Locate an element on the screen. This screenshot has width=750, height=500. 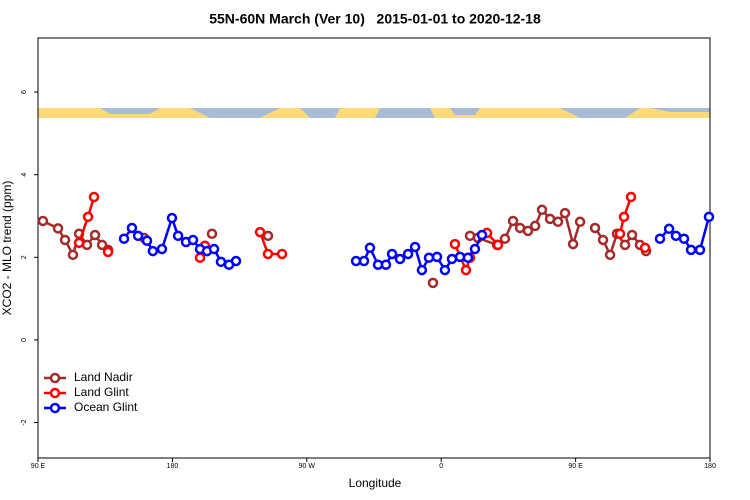
legend-label: Land Nadir is located at coordinates (103, 377).